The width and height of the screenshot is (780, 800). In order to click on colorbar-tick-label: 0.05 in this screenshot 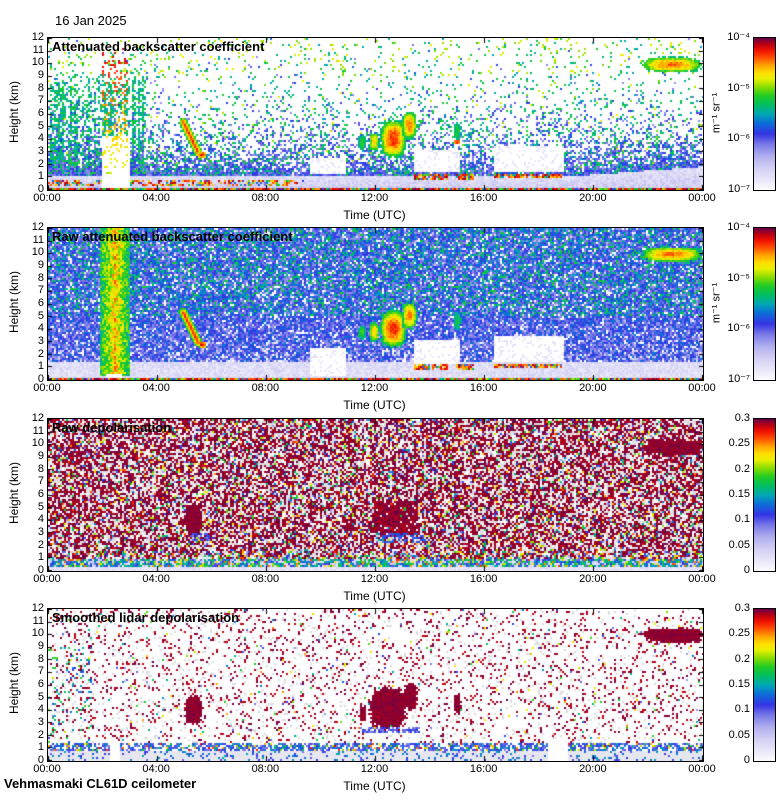, I will do `click(739, 544)`.